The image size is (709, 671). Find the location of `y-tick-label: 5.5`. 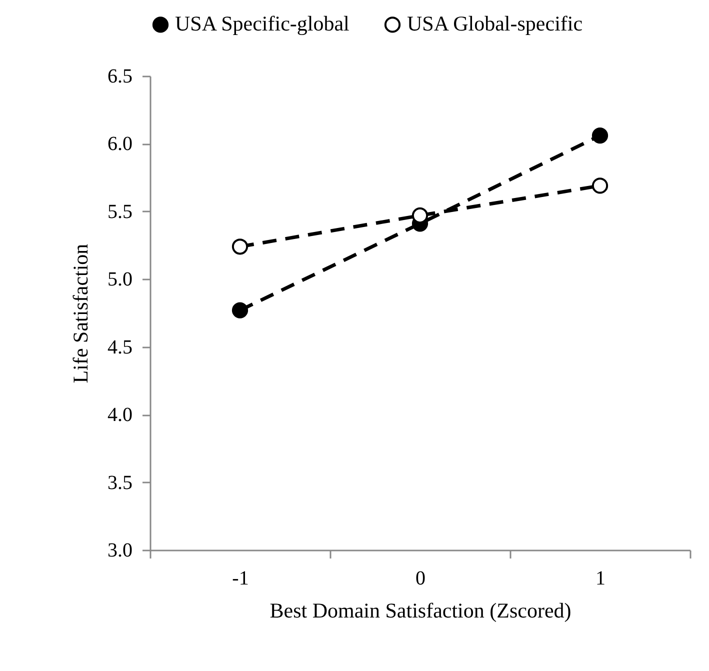

y-tick-label: 5.5 is located at coordinates (120, 211).